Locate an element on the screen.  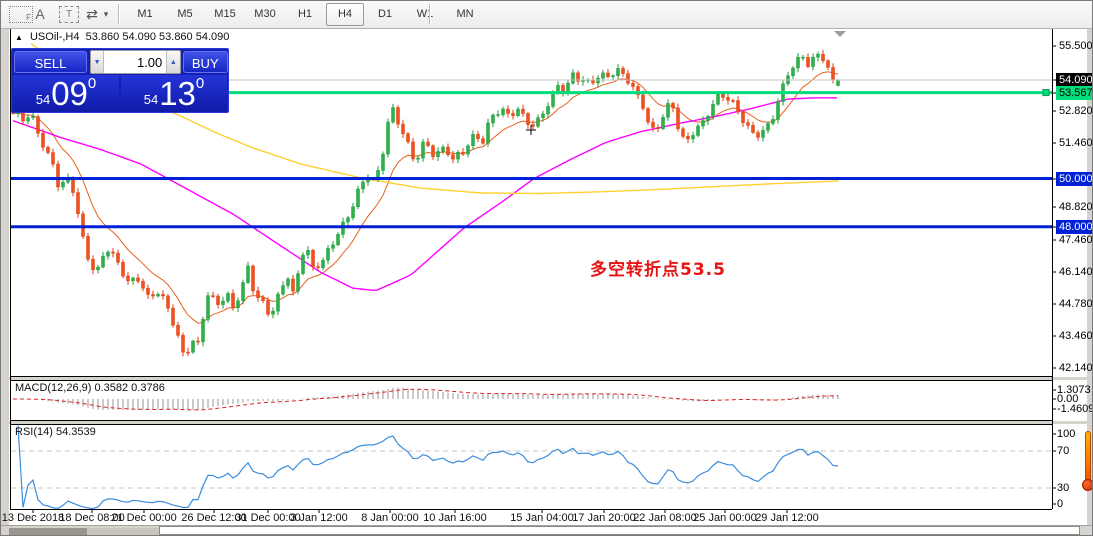
horizontal-scrollbar-track is located at coordinates (619, 530).